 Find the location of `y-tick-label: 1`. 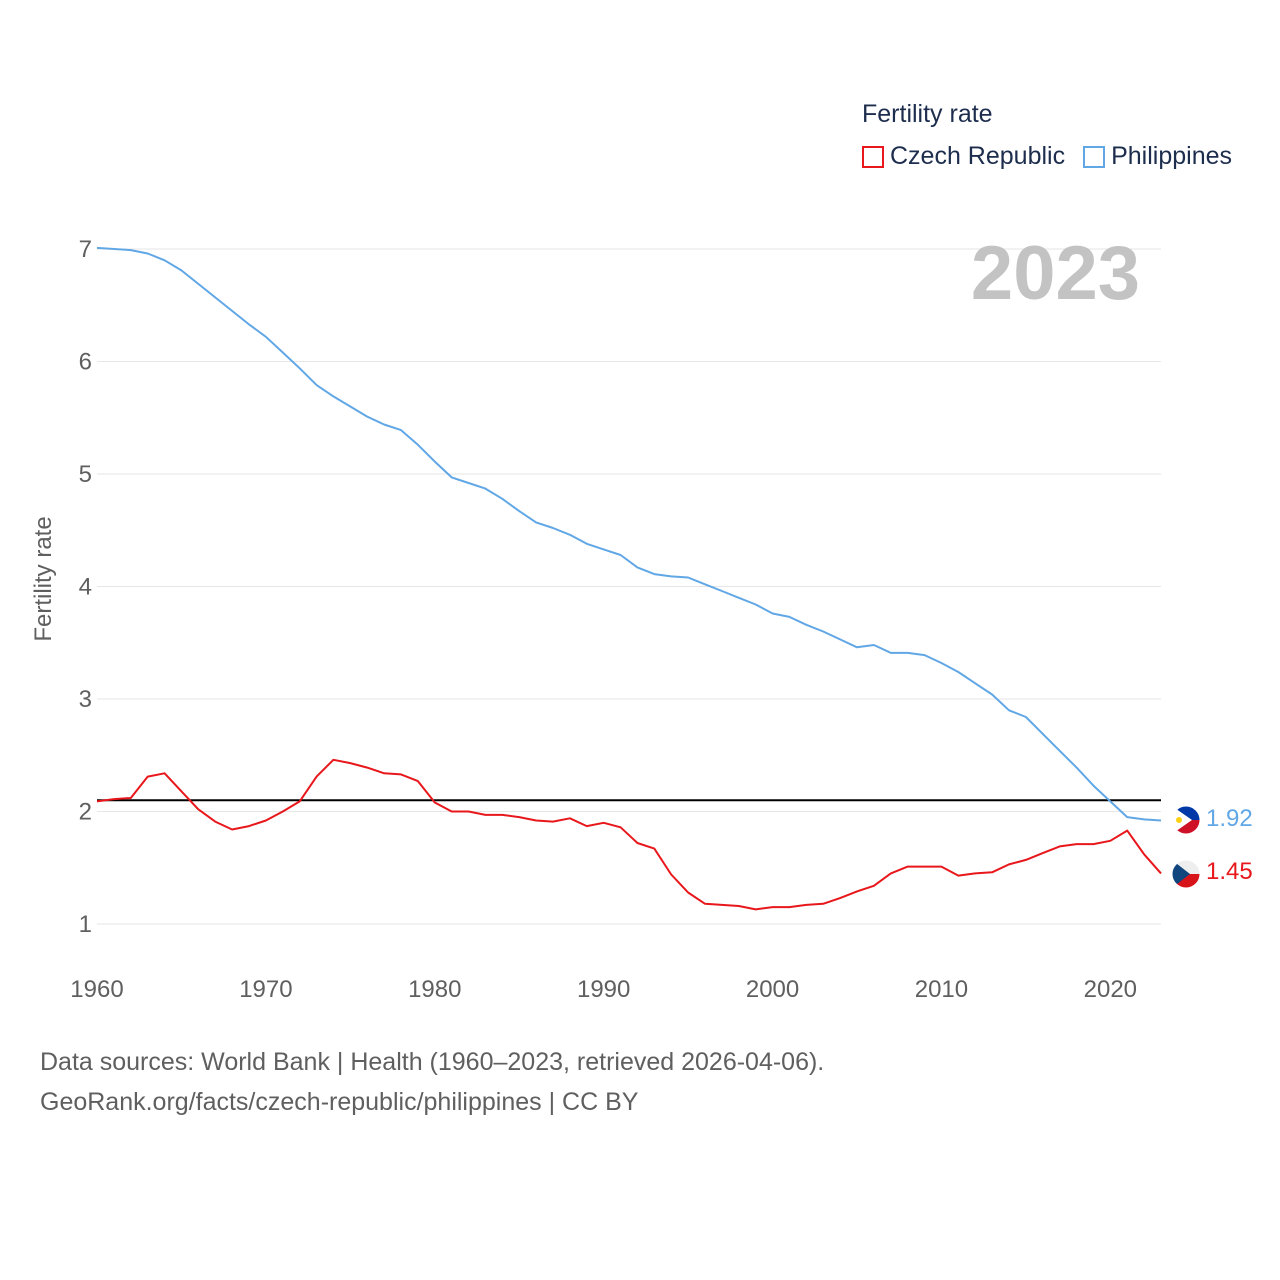

y-tick-label: 1 is located at coordinates (85, 924).